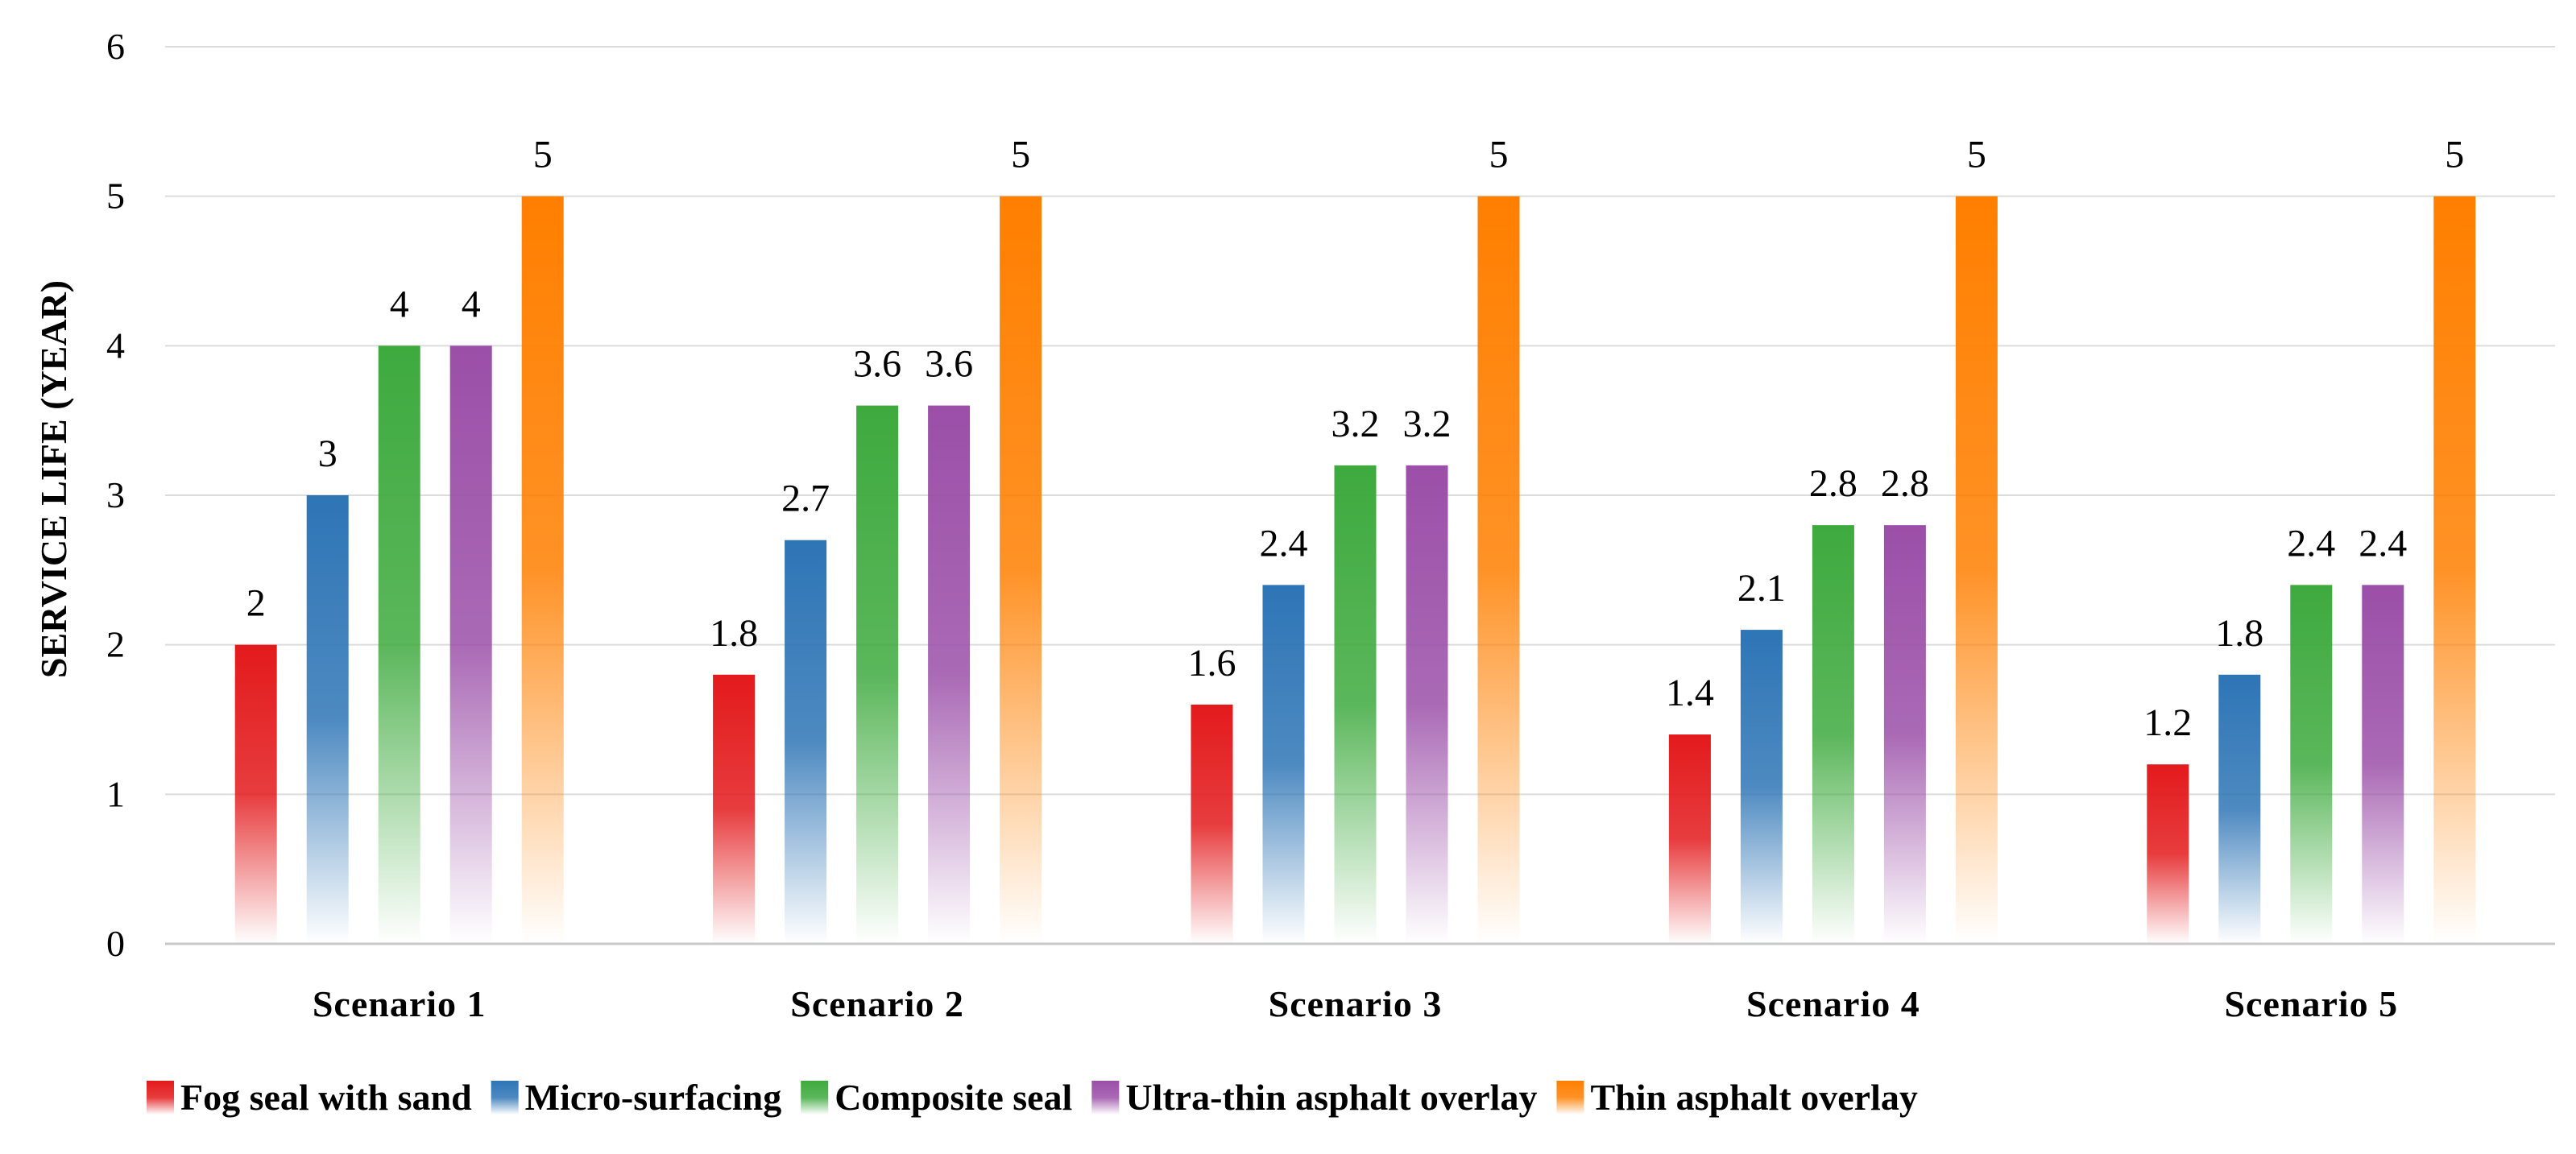  I want to click on y-tick-label: 2, so click(115, 644).